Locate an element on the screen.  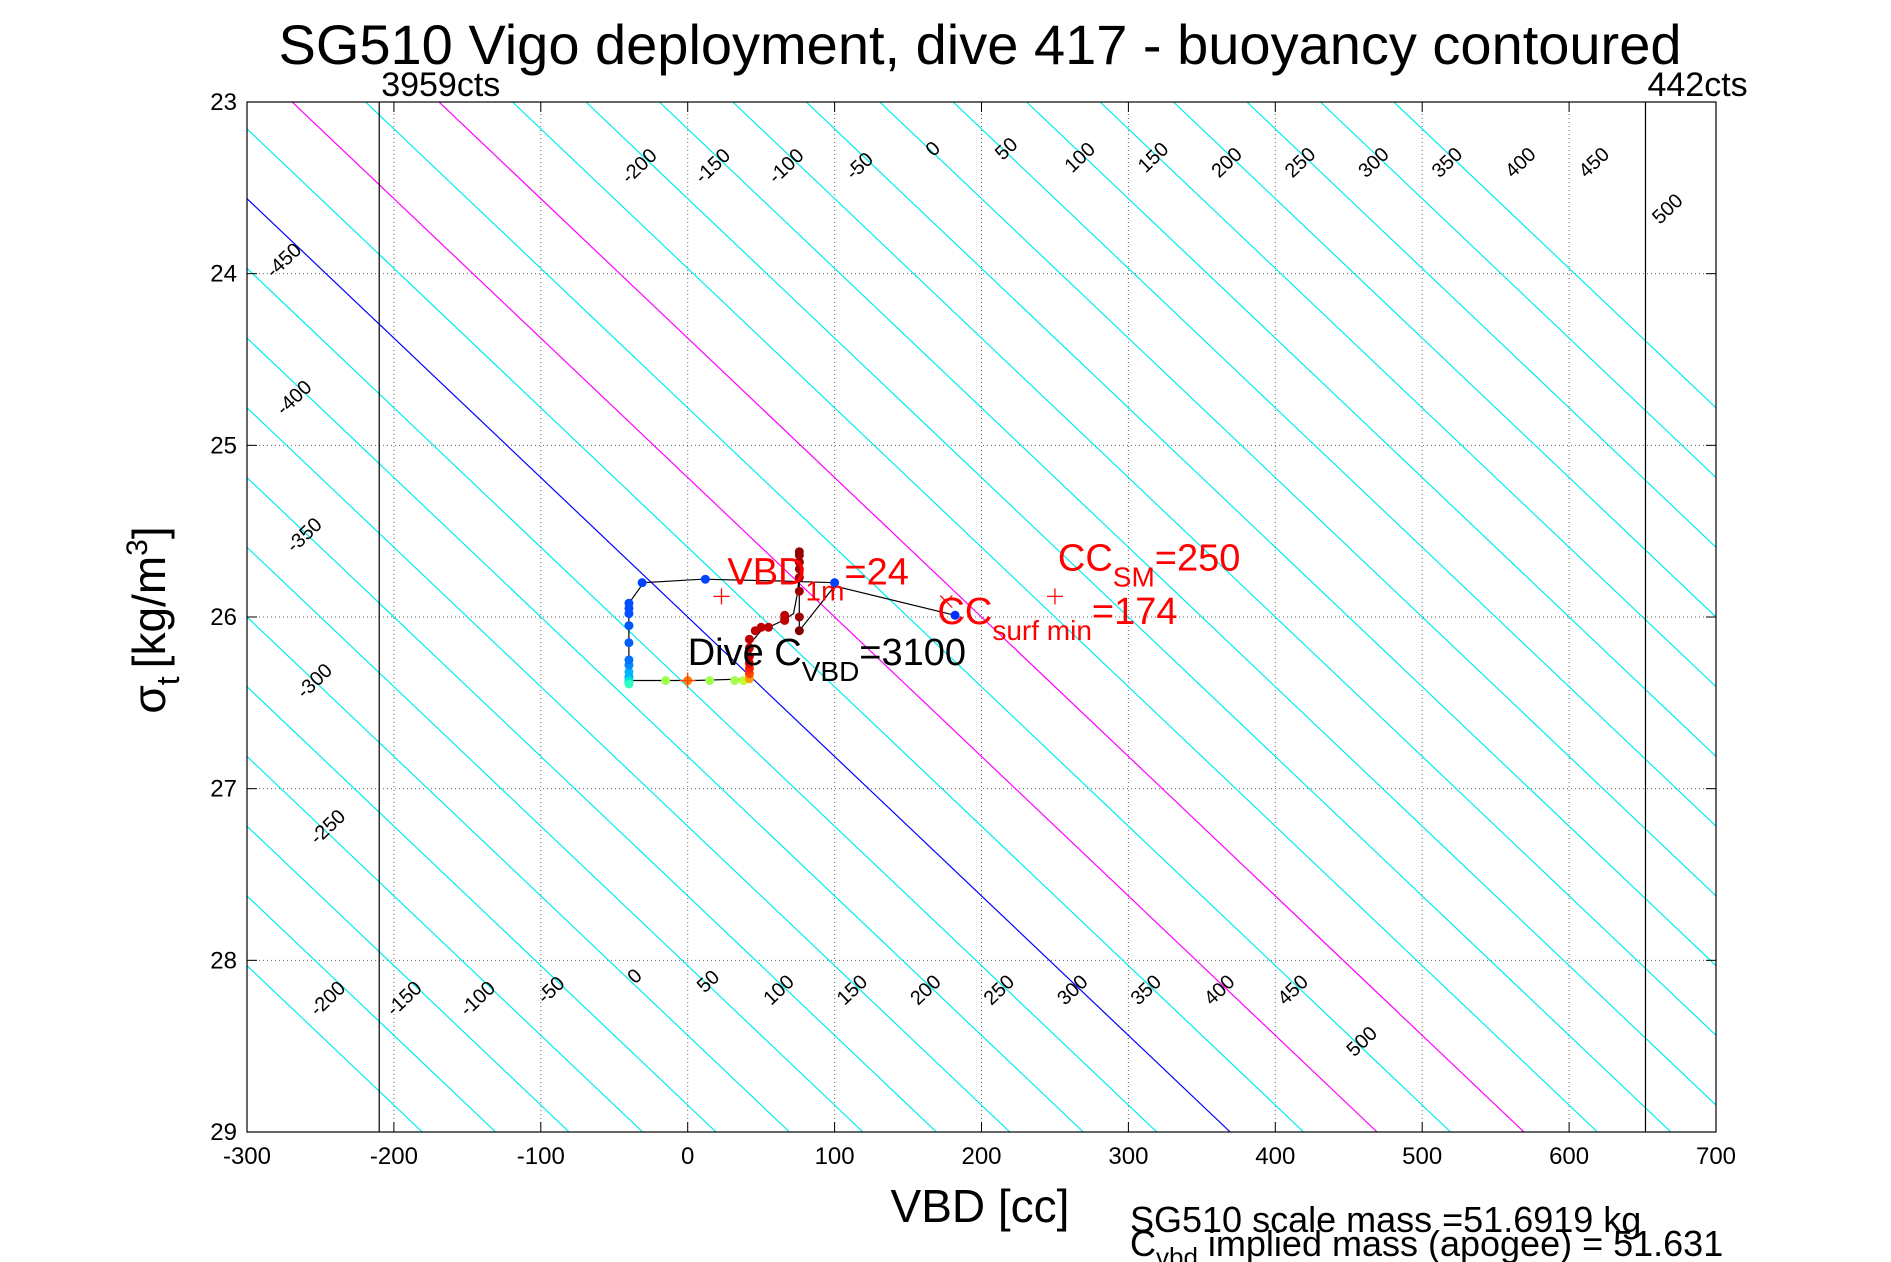
x-axis-label: VBD [cc] is located at coordinates (980, 1206).